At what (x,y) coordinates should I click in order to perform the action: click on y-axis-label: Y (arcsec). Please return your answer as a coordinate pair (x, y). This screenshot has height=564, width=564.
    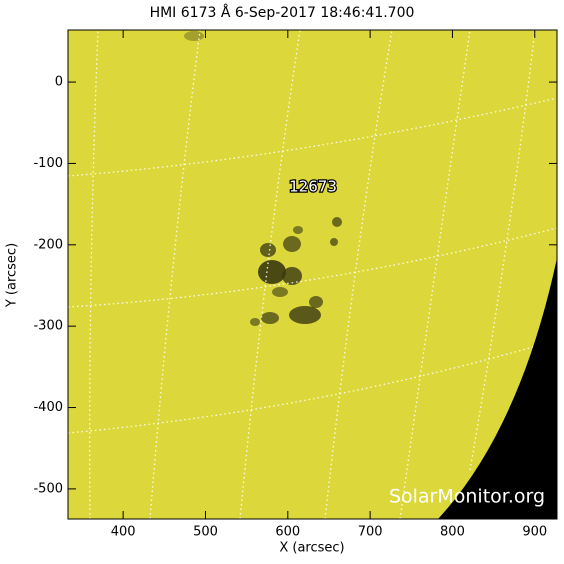
    Looking at the image, I should click on (12, 275).